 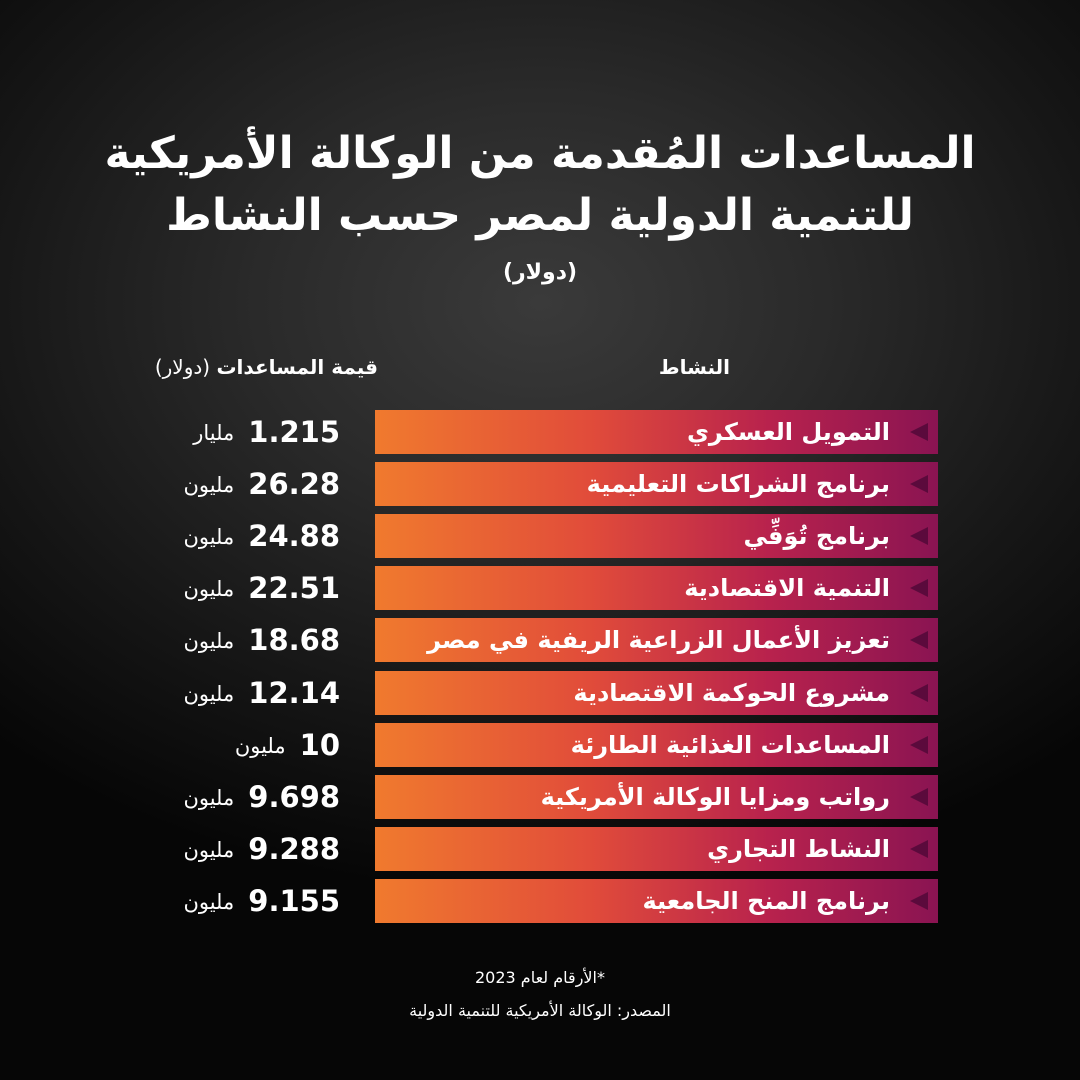 I want to click on table-row: مشروع الحوكمة الاقتصادية 12.14 مليون, so click(x=540, y=693).